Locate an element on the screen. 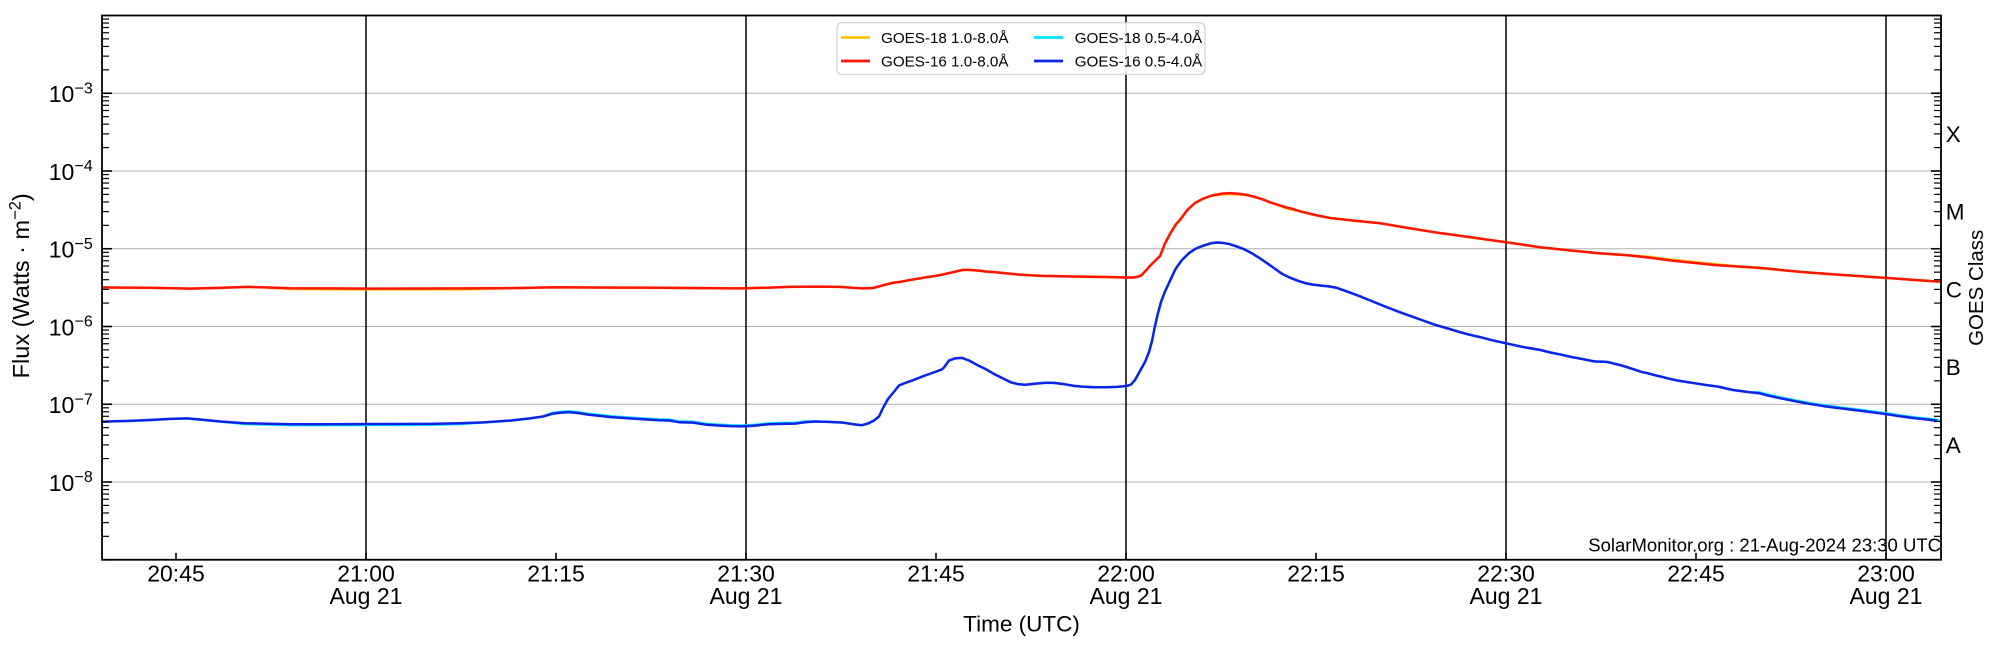 Image resolution: width=2000 pixels, height=650 pixels. svg-text: GOES-18 0.5-4.0Å is located at coordinates (1139, 38).